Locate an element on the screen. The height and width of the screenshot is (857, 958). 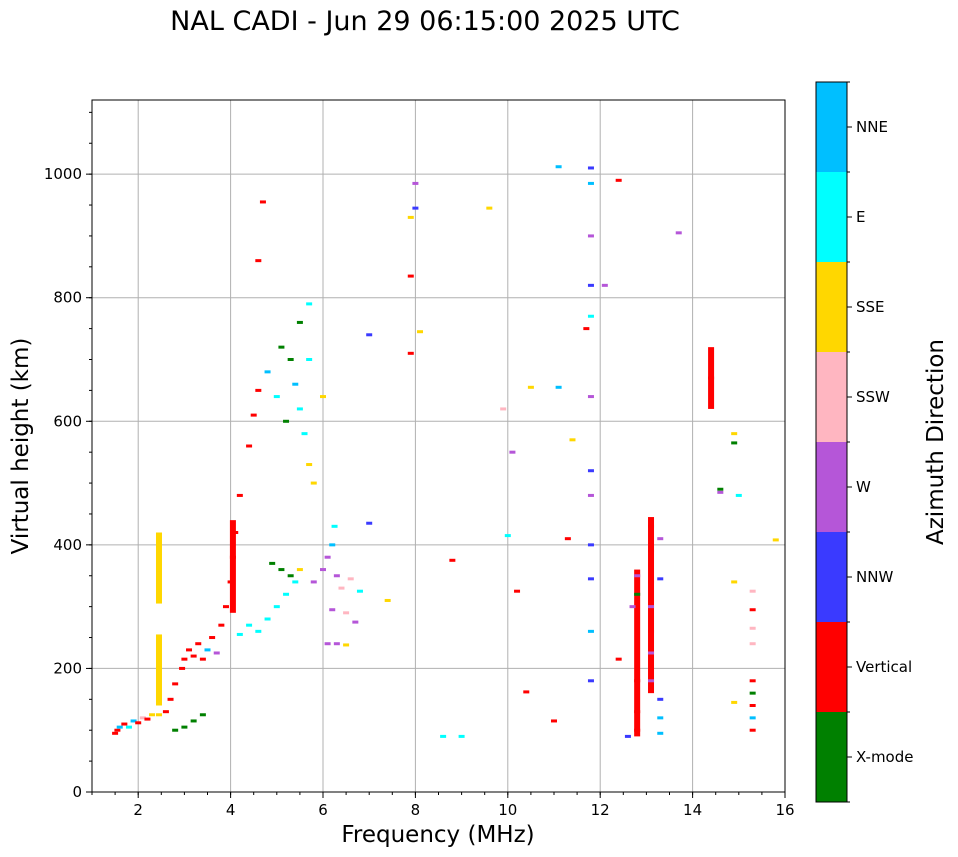
x-tick-label: 8 is located at coordinates (416, 810).